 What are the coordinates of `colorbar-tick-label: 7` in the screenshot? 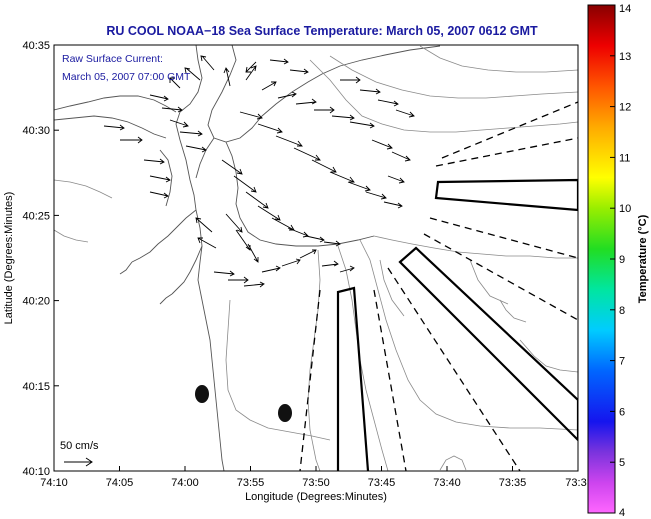 It's located at (622, 362).